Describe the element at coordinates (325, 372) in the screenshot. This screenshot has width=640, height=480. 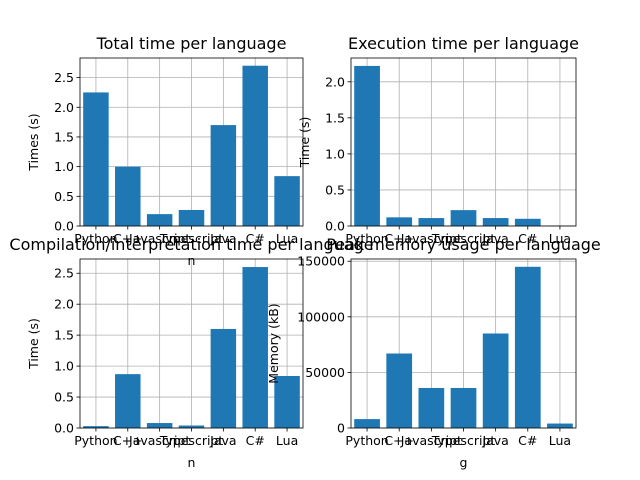
I see `y-tick-label: 50000` at that location.